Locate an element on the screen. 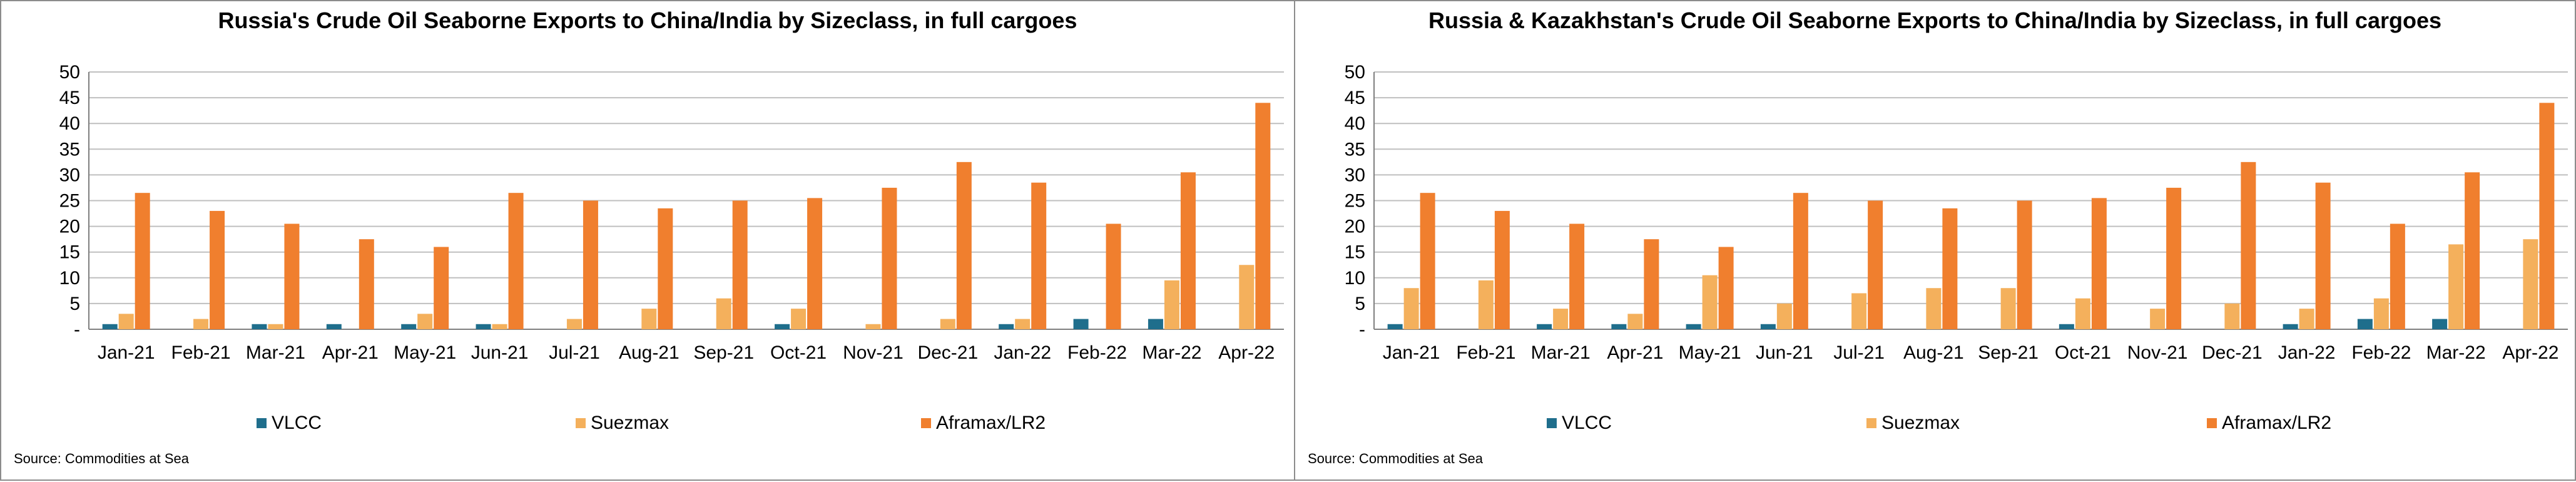 The height and width of the screenshot is (482, 2576). legend: VLCC Suezmax Aframax/LR2 is located at coordinates (647, 426).